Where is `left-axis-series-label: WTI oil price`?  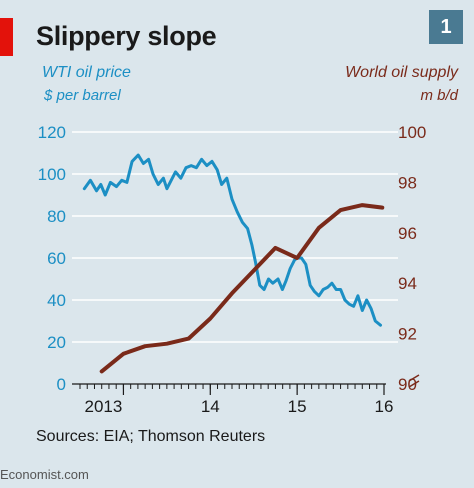
left-axis-series-label: WTI oil price is located at coordinates (86, 72).